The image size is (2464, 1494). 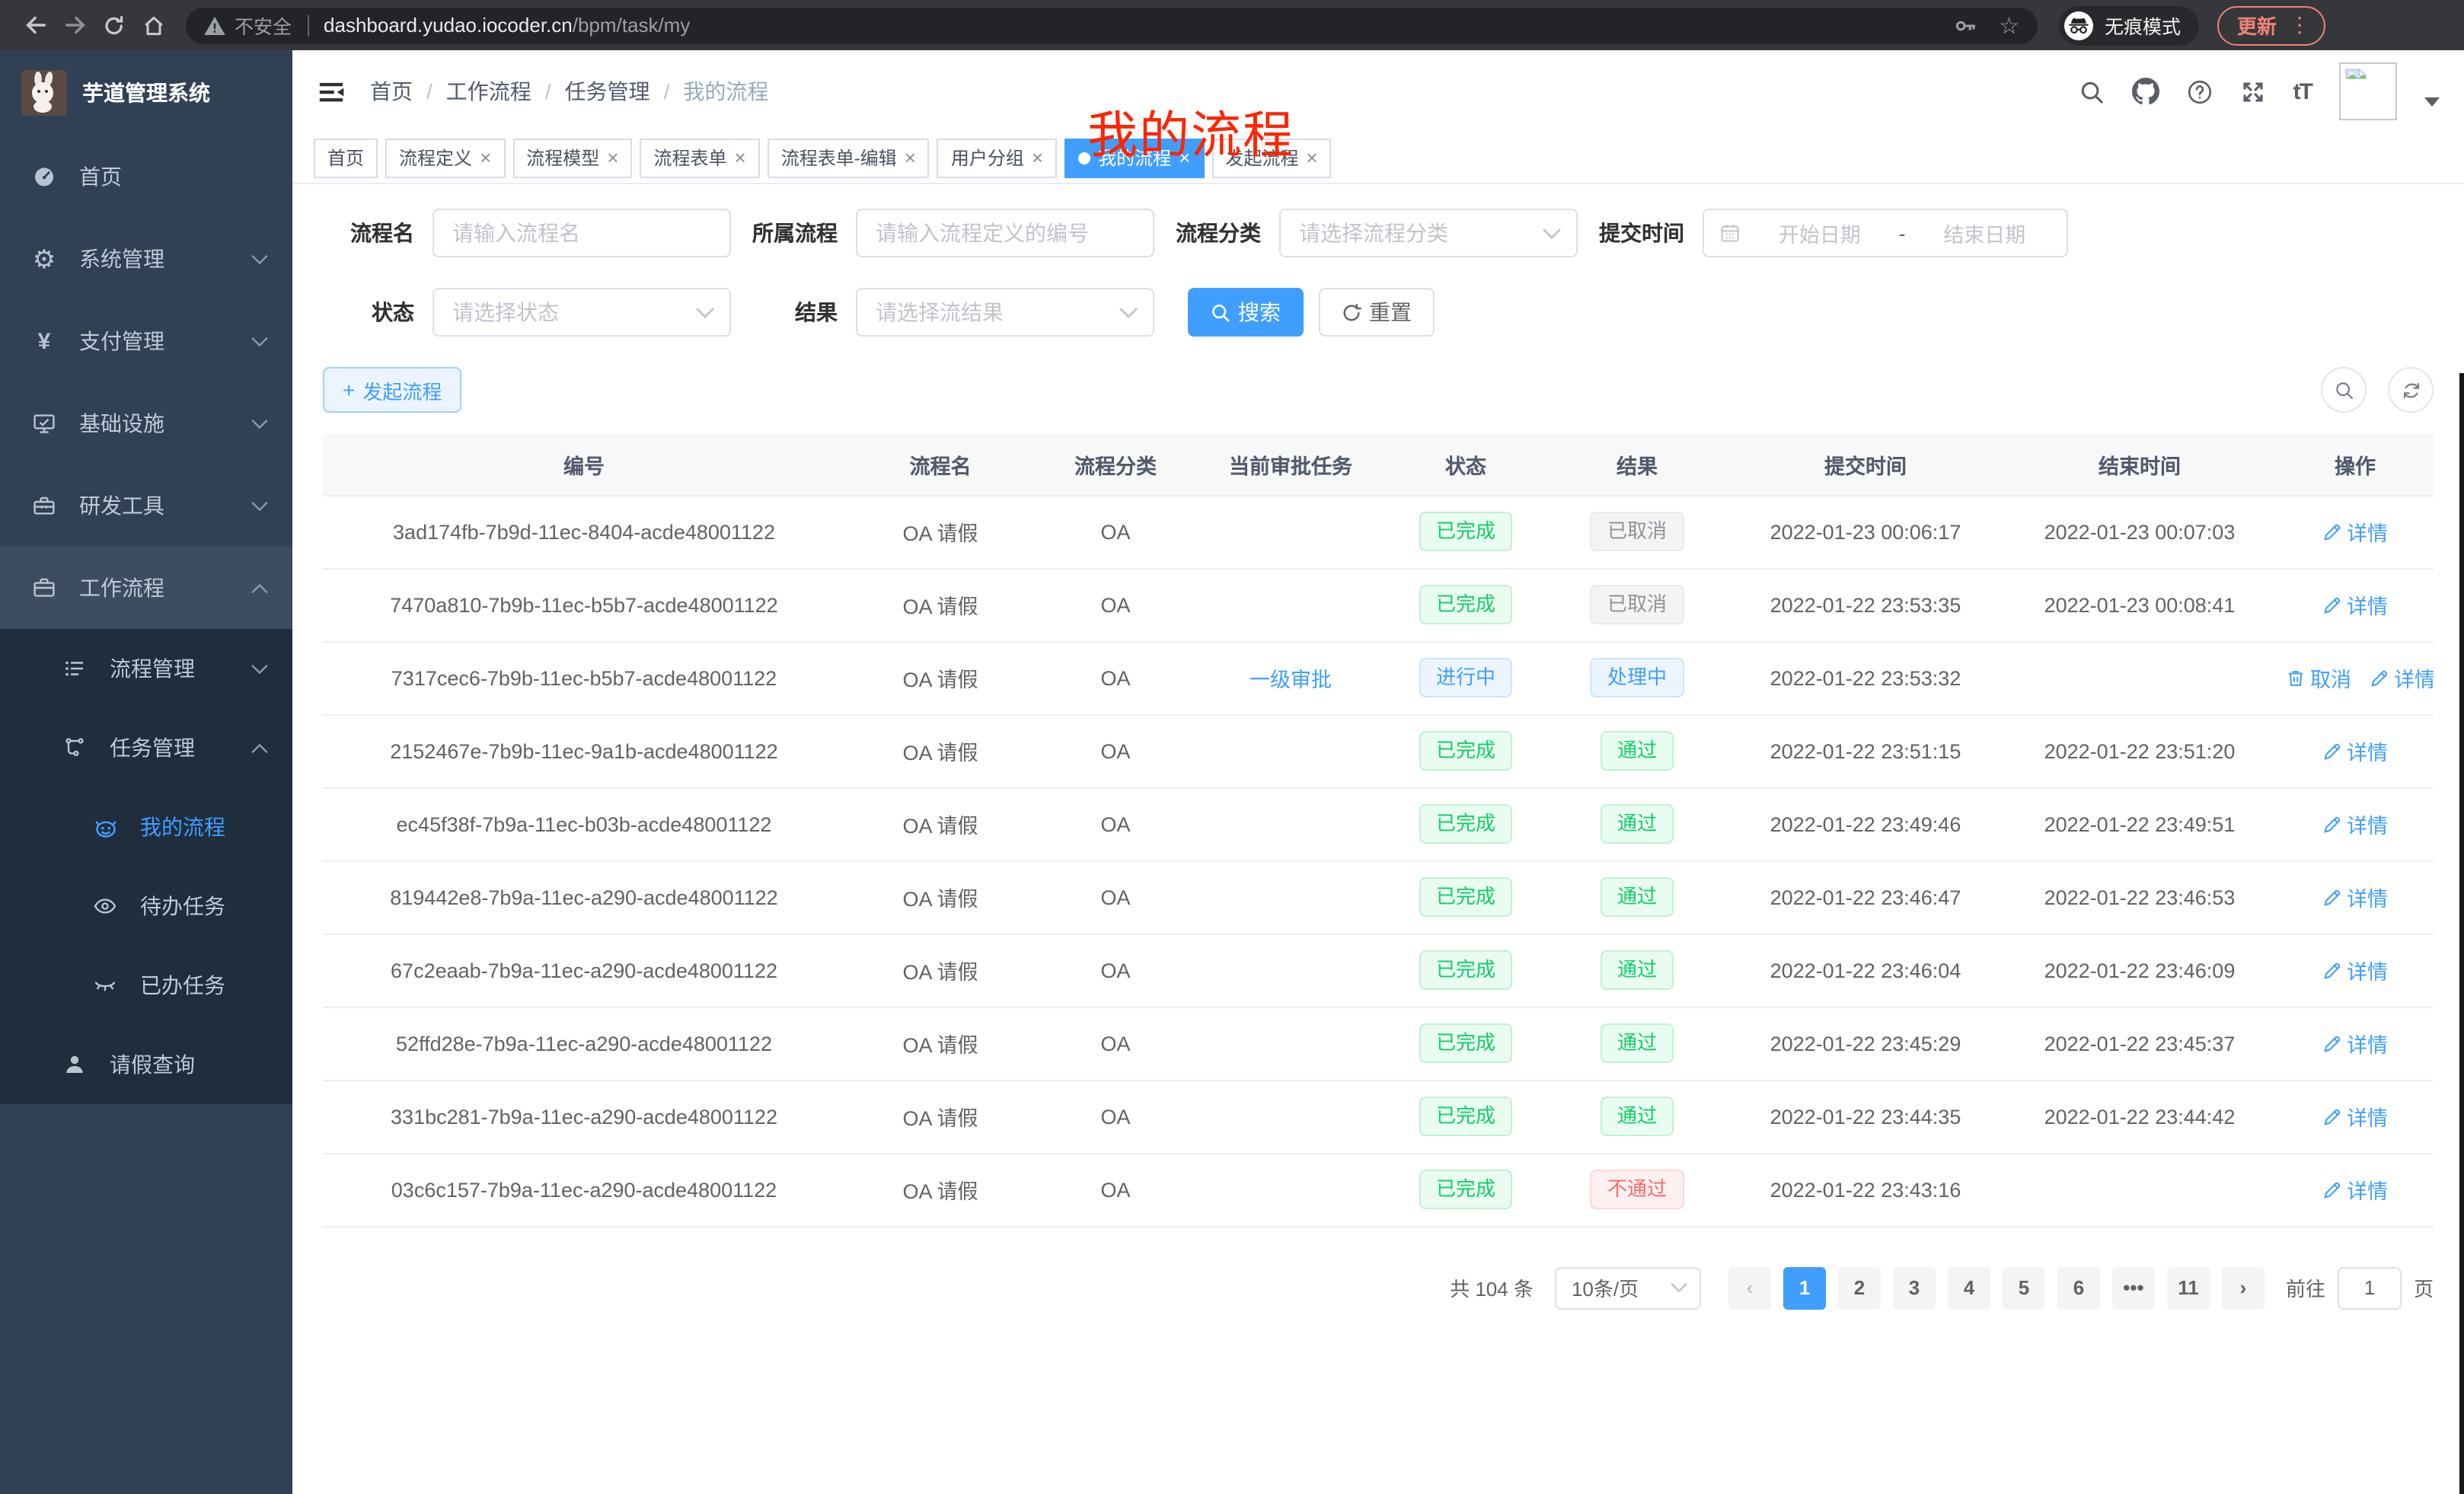 I want to click on sidebar-item-process-mgmt: 流程管理, so click(x=146, y=668).